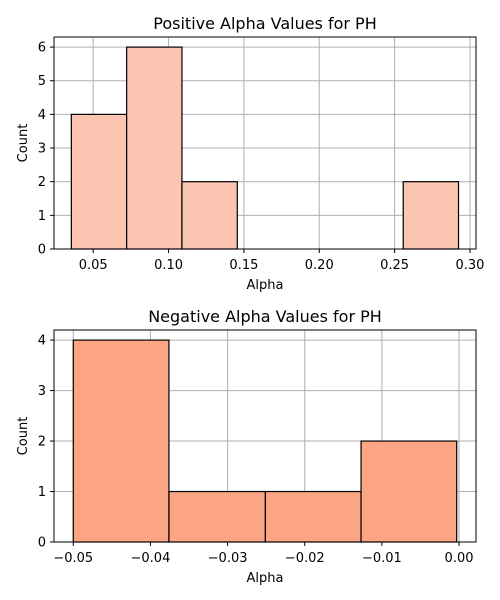 The image size is (500, 600). I want to click on x-tick-label: 0.10, so click(168, 265).